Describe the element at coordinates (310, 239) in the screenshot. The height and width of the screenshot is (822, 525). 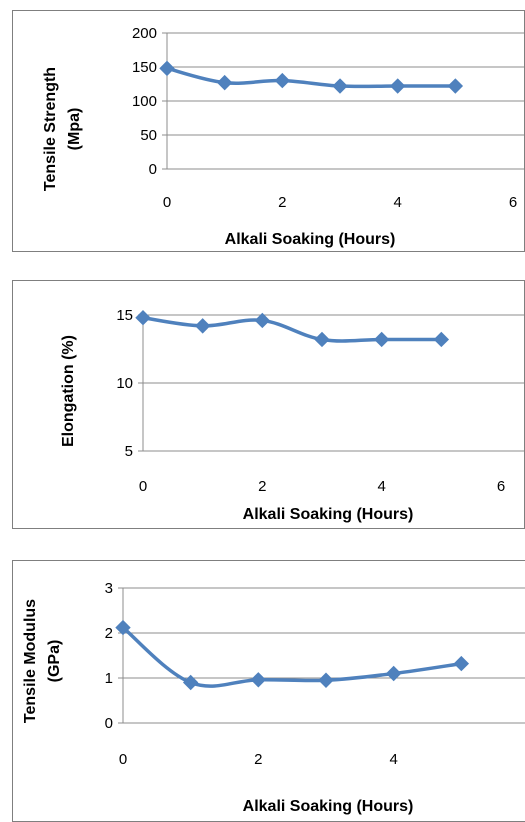
I see `tensile-strength-x-axis-title: Alkali Soaking (Hours)` at that location.